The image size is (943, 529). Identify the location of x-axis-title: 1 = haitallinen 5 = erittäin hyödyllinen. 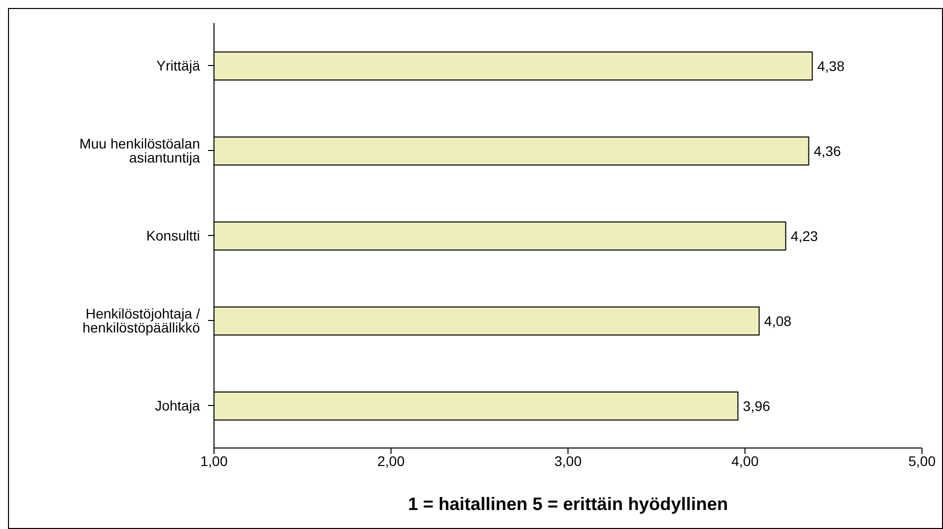
(568, 504).